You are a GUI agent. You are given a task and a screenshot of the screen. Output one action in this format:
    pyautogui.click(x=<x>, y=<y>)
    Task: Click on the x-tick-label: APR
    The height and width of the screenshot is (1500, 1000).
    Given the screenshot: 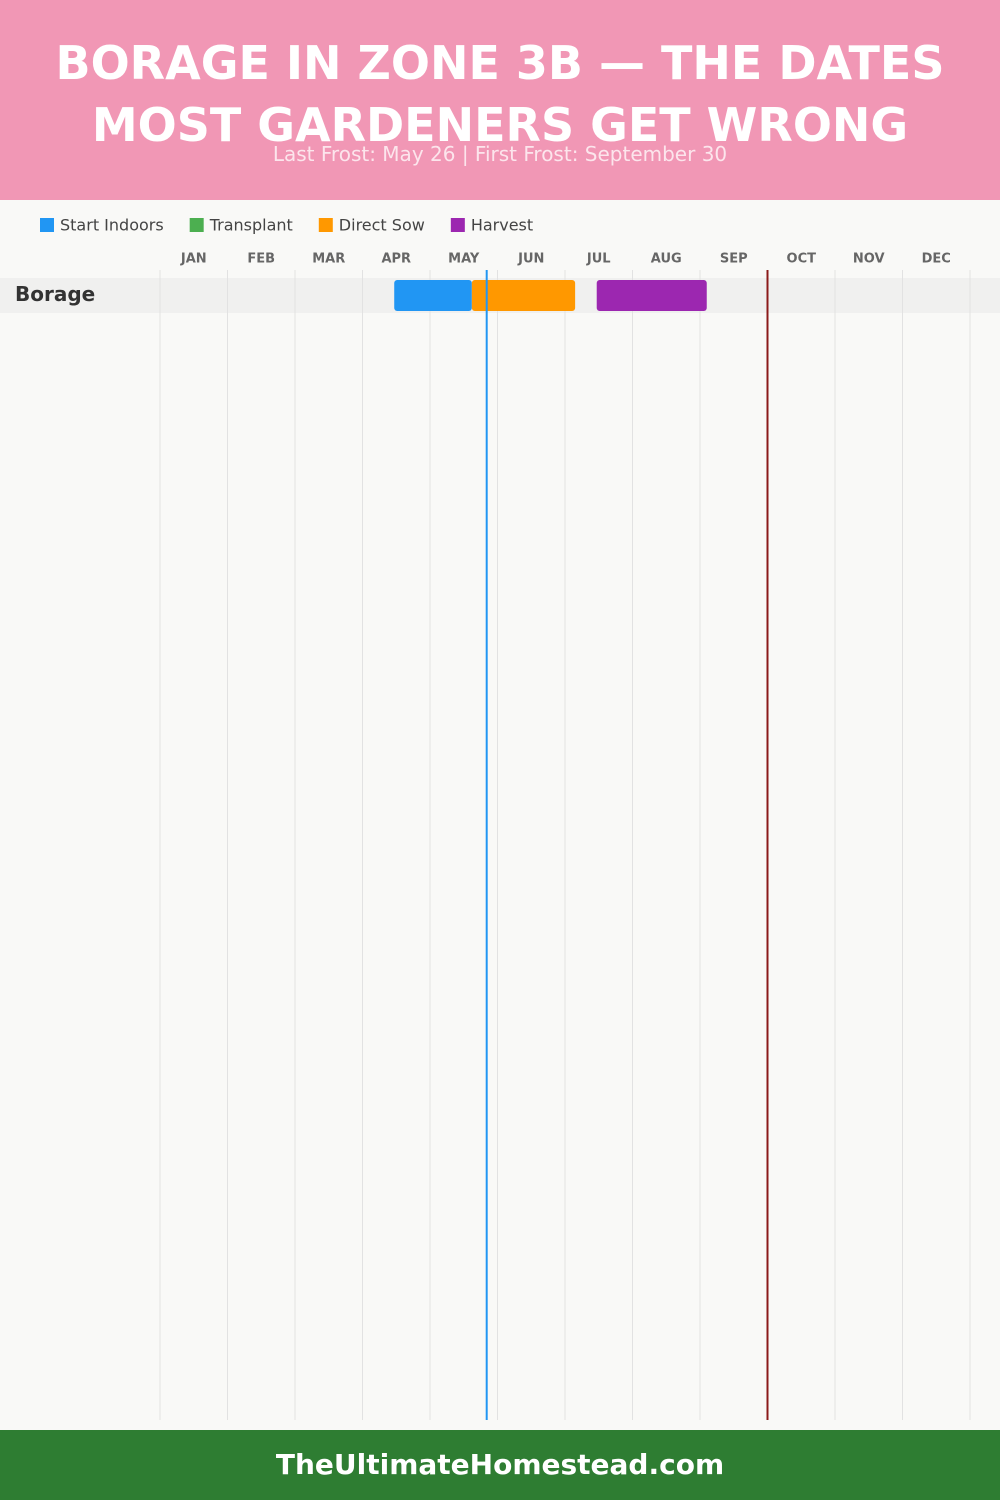 What is the action you would take?
    pyautogui.click(x=396, y=259)
    